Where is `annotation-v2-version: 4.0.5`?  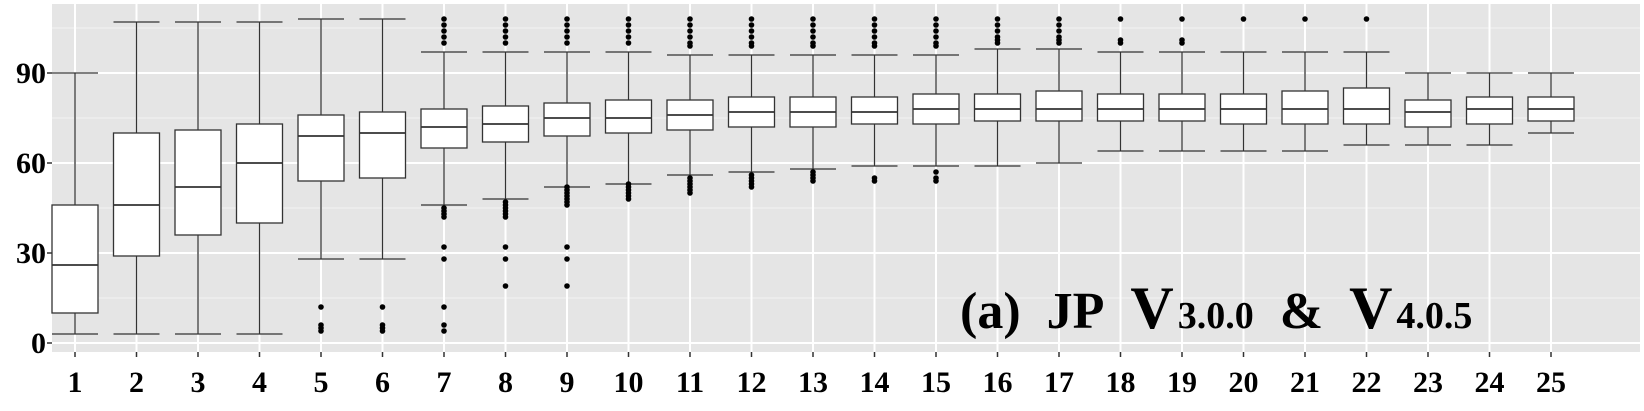 annotation-v2-version: 4.0.5 is located at coordinates (1434, 316).